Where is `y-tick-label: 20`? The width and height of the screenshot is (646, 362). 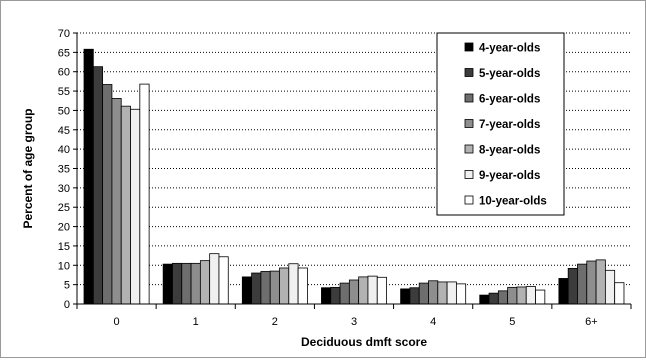 y-tick-label: 20 is located at coordinates (64, 228).